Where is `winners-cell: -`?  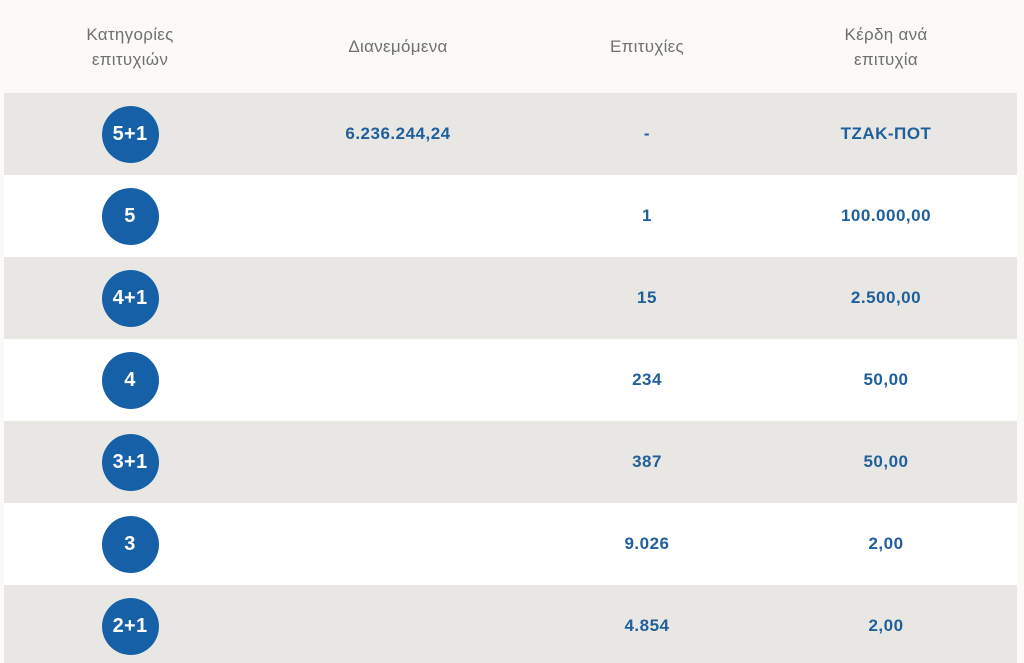 winners-cell: - is located at coordinates (647, 133).